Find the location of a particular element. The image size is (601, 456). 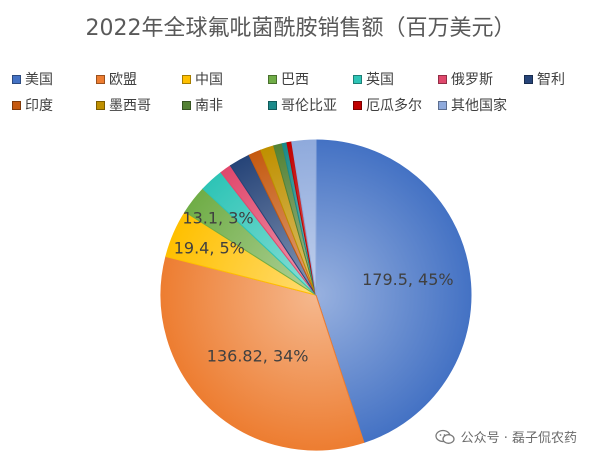

legend-item: 英国 is located at coordinates (395, 79).